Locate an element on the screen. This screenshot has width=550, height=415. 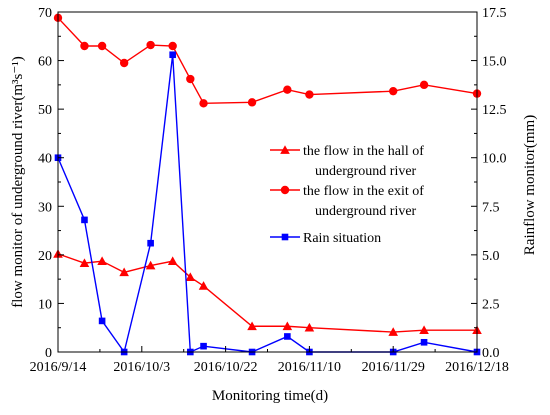
y-left-tick-label: 70 is located at coordinates (45, 13).